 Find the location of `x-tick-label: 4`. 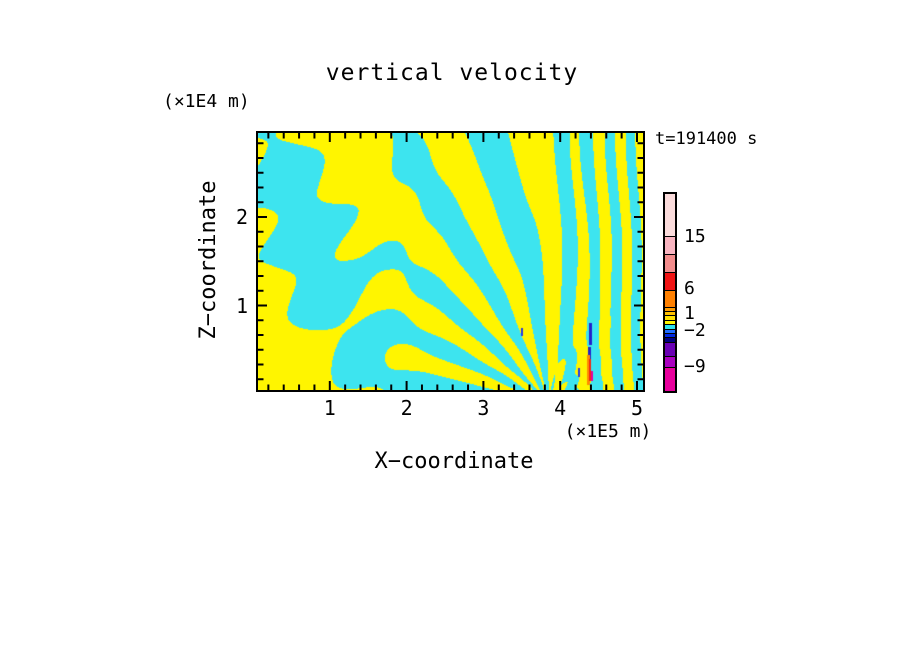

x-tick-label: 4 is located at coordinates (560, 408).